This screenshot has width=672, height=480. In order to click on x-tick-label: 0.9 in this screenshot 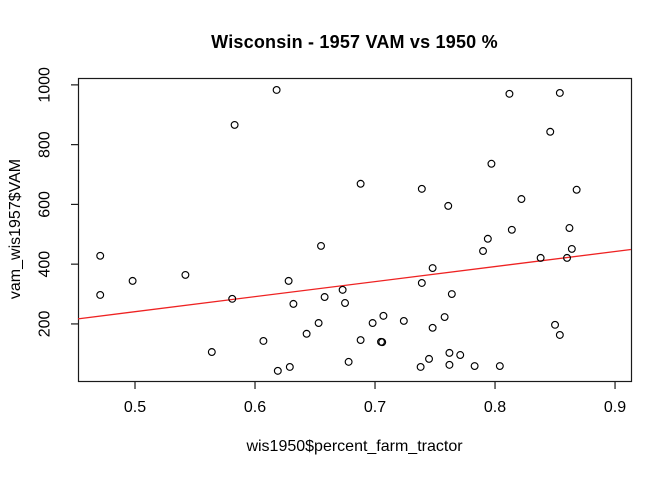, I will do `click(615, 407)`.